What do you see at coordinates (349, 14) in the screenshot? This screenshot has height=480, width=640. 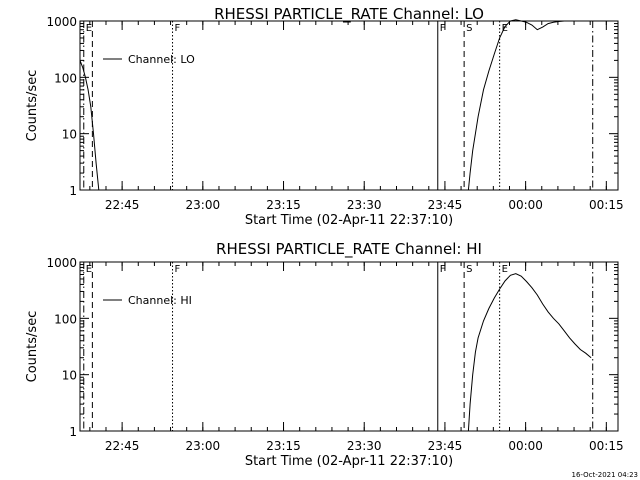 I see `chart-title: RHESSI PARTICLE_RATE Channel: LO` at bounding box center [349, 14].